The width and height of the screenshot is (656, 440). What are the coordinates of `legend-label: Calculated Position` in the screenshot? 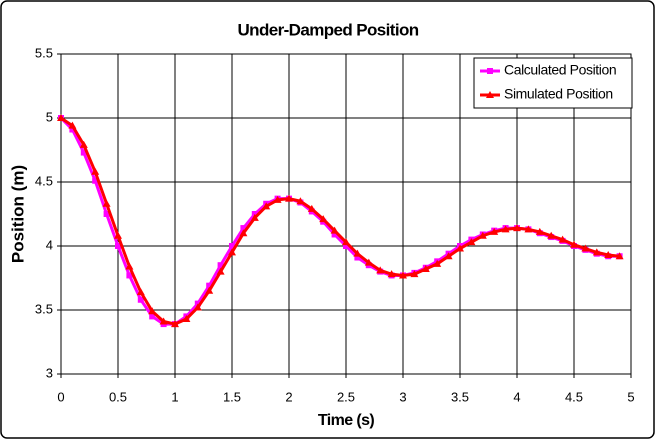 It's located at (560, 70).